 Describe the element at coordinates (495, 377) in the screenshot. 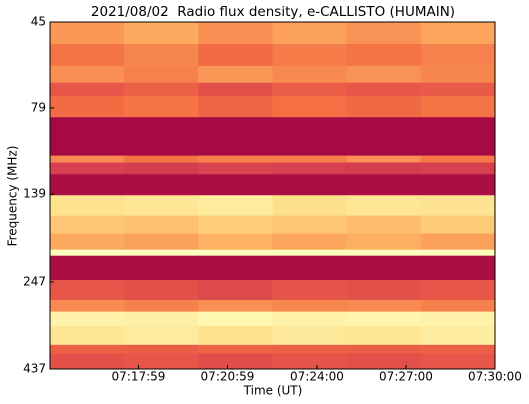

I see `x-tick-label: 07:30:00` at that location.